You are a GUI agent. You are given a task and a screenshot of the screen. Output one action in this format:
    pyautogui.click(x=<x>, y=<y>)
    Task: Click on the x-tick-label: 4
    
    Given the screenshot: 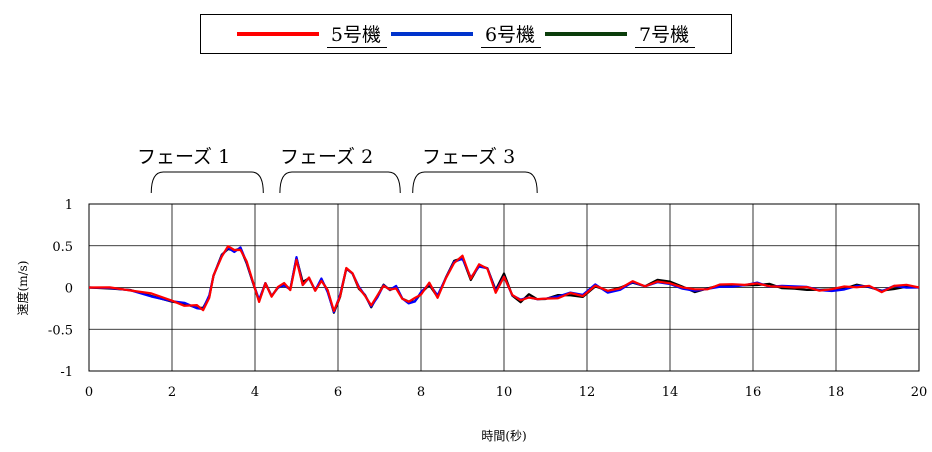 What is the action you would take?
    pyautogui.click(x=255, y=392)
    